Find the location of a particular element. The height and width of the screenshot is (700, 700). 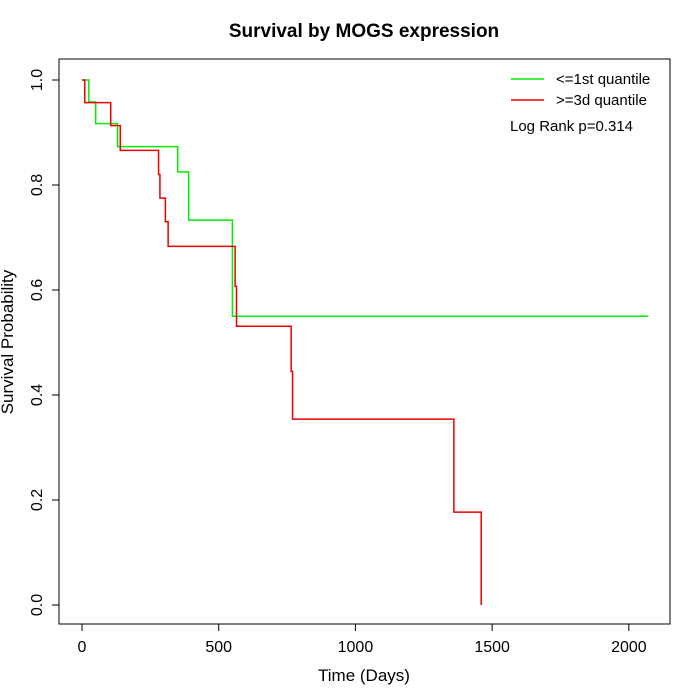

legend-label-low: <=1st quantile is located at coordinates (603, 79).